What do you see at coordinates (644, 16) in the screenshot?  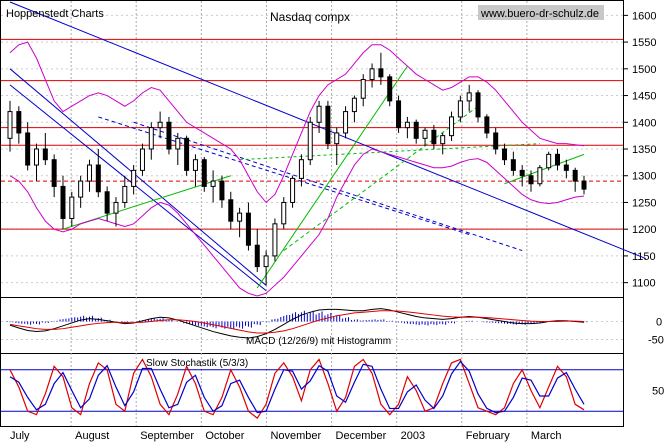 I see `price-tick-label: 1600` at bounding box center [644, 16].